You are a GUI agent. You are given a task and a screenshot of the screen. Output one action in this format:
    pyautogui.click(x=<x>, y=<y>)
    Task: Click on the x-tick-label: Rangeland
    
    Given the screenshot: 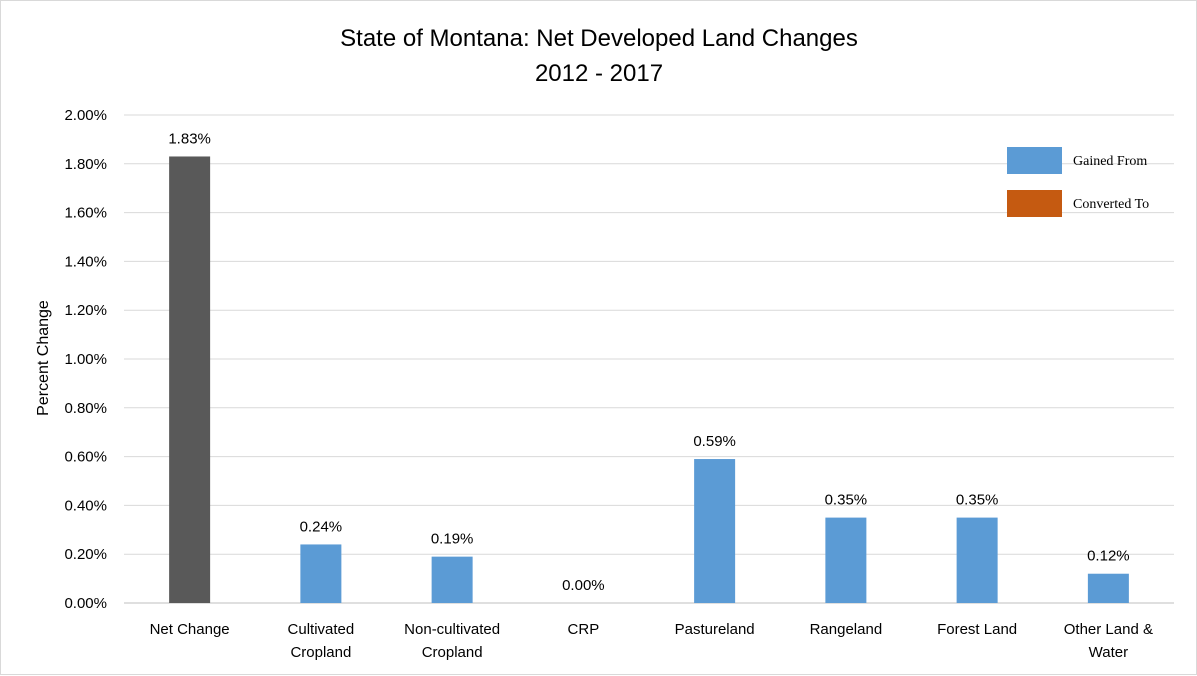 What is the action you would take?
    pyautogui.click(x=846, y=629)
    